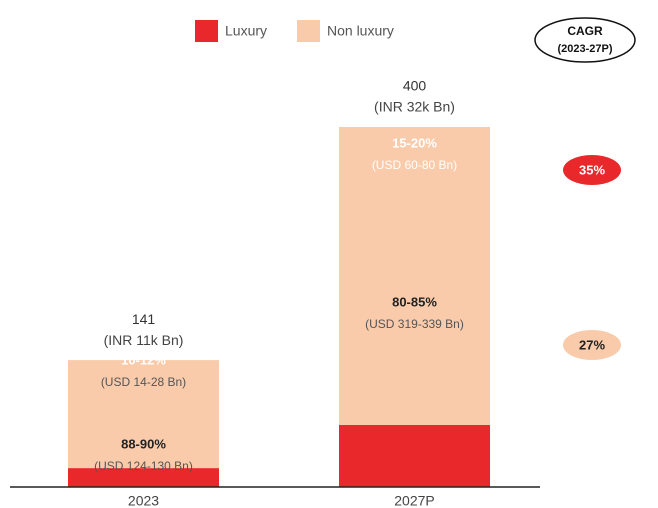 Image resolution: width=658 pixels, height=508 pixels. Describe the element at coordinates (414, 165) in the screenshot. I see `segment-usd: (USD 60-80 Bn)` at that location.